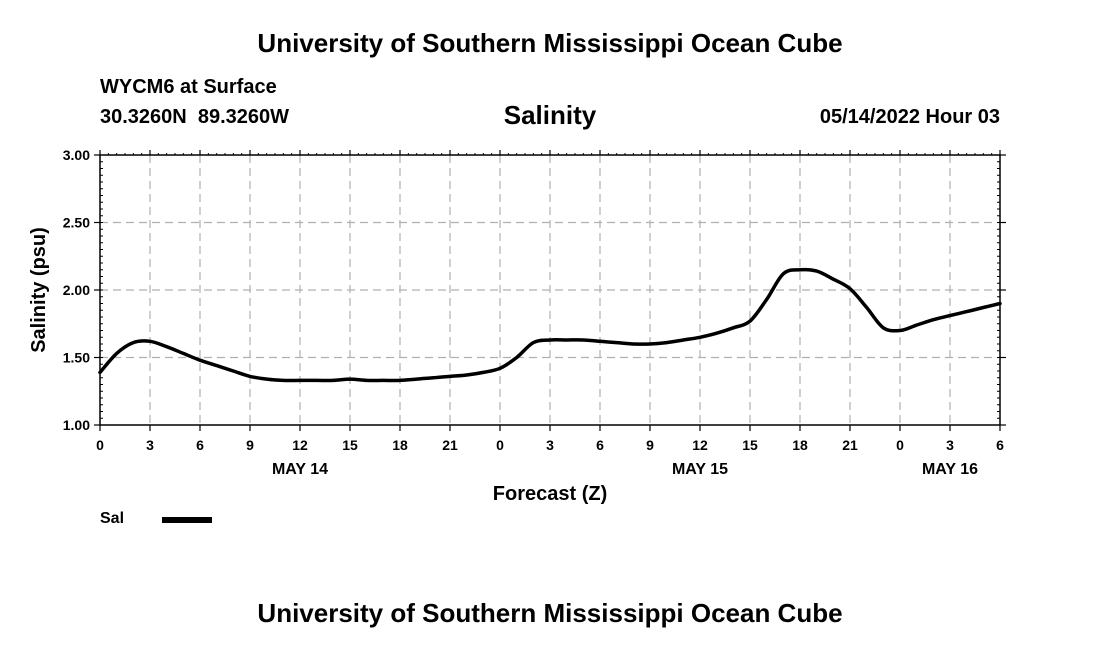 The height and width of the screenshot is (650, 1100). I want to click on forecast-datetime: 05/14/2022 Hour 03, so click(909, 117).